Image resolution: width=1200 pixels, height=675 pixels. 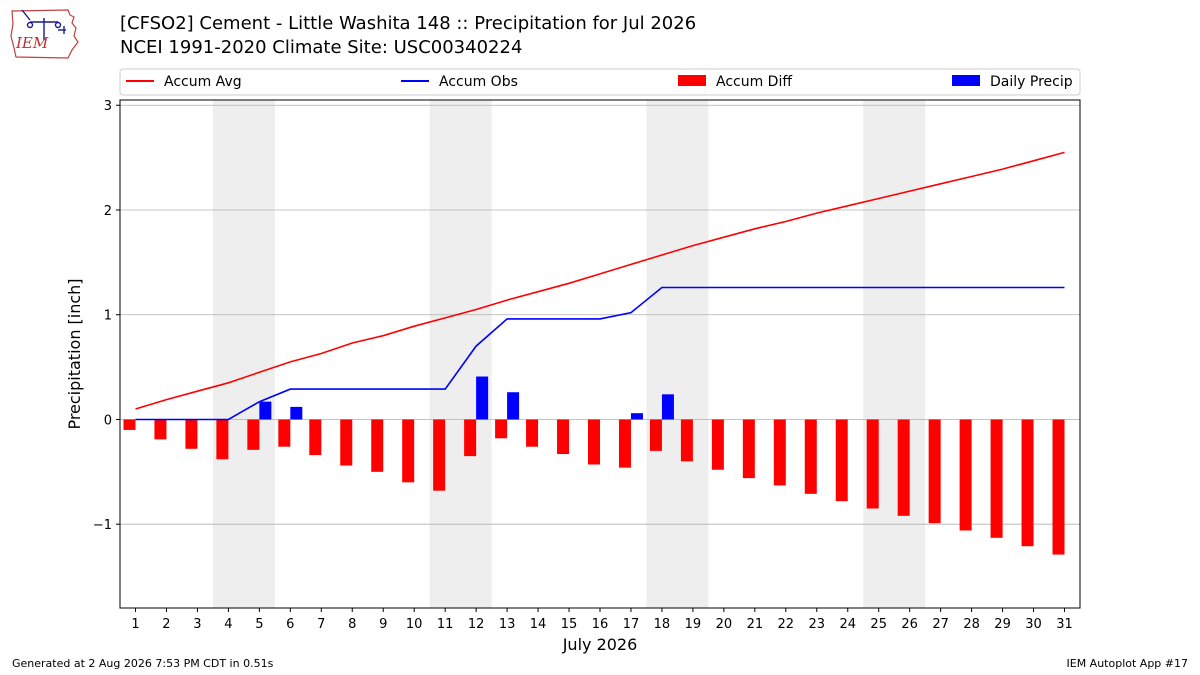 I want to click on iem-logo: IEM, so click(x=44, y=34).